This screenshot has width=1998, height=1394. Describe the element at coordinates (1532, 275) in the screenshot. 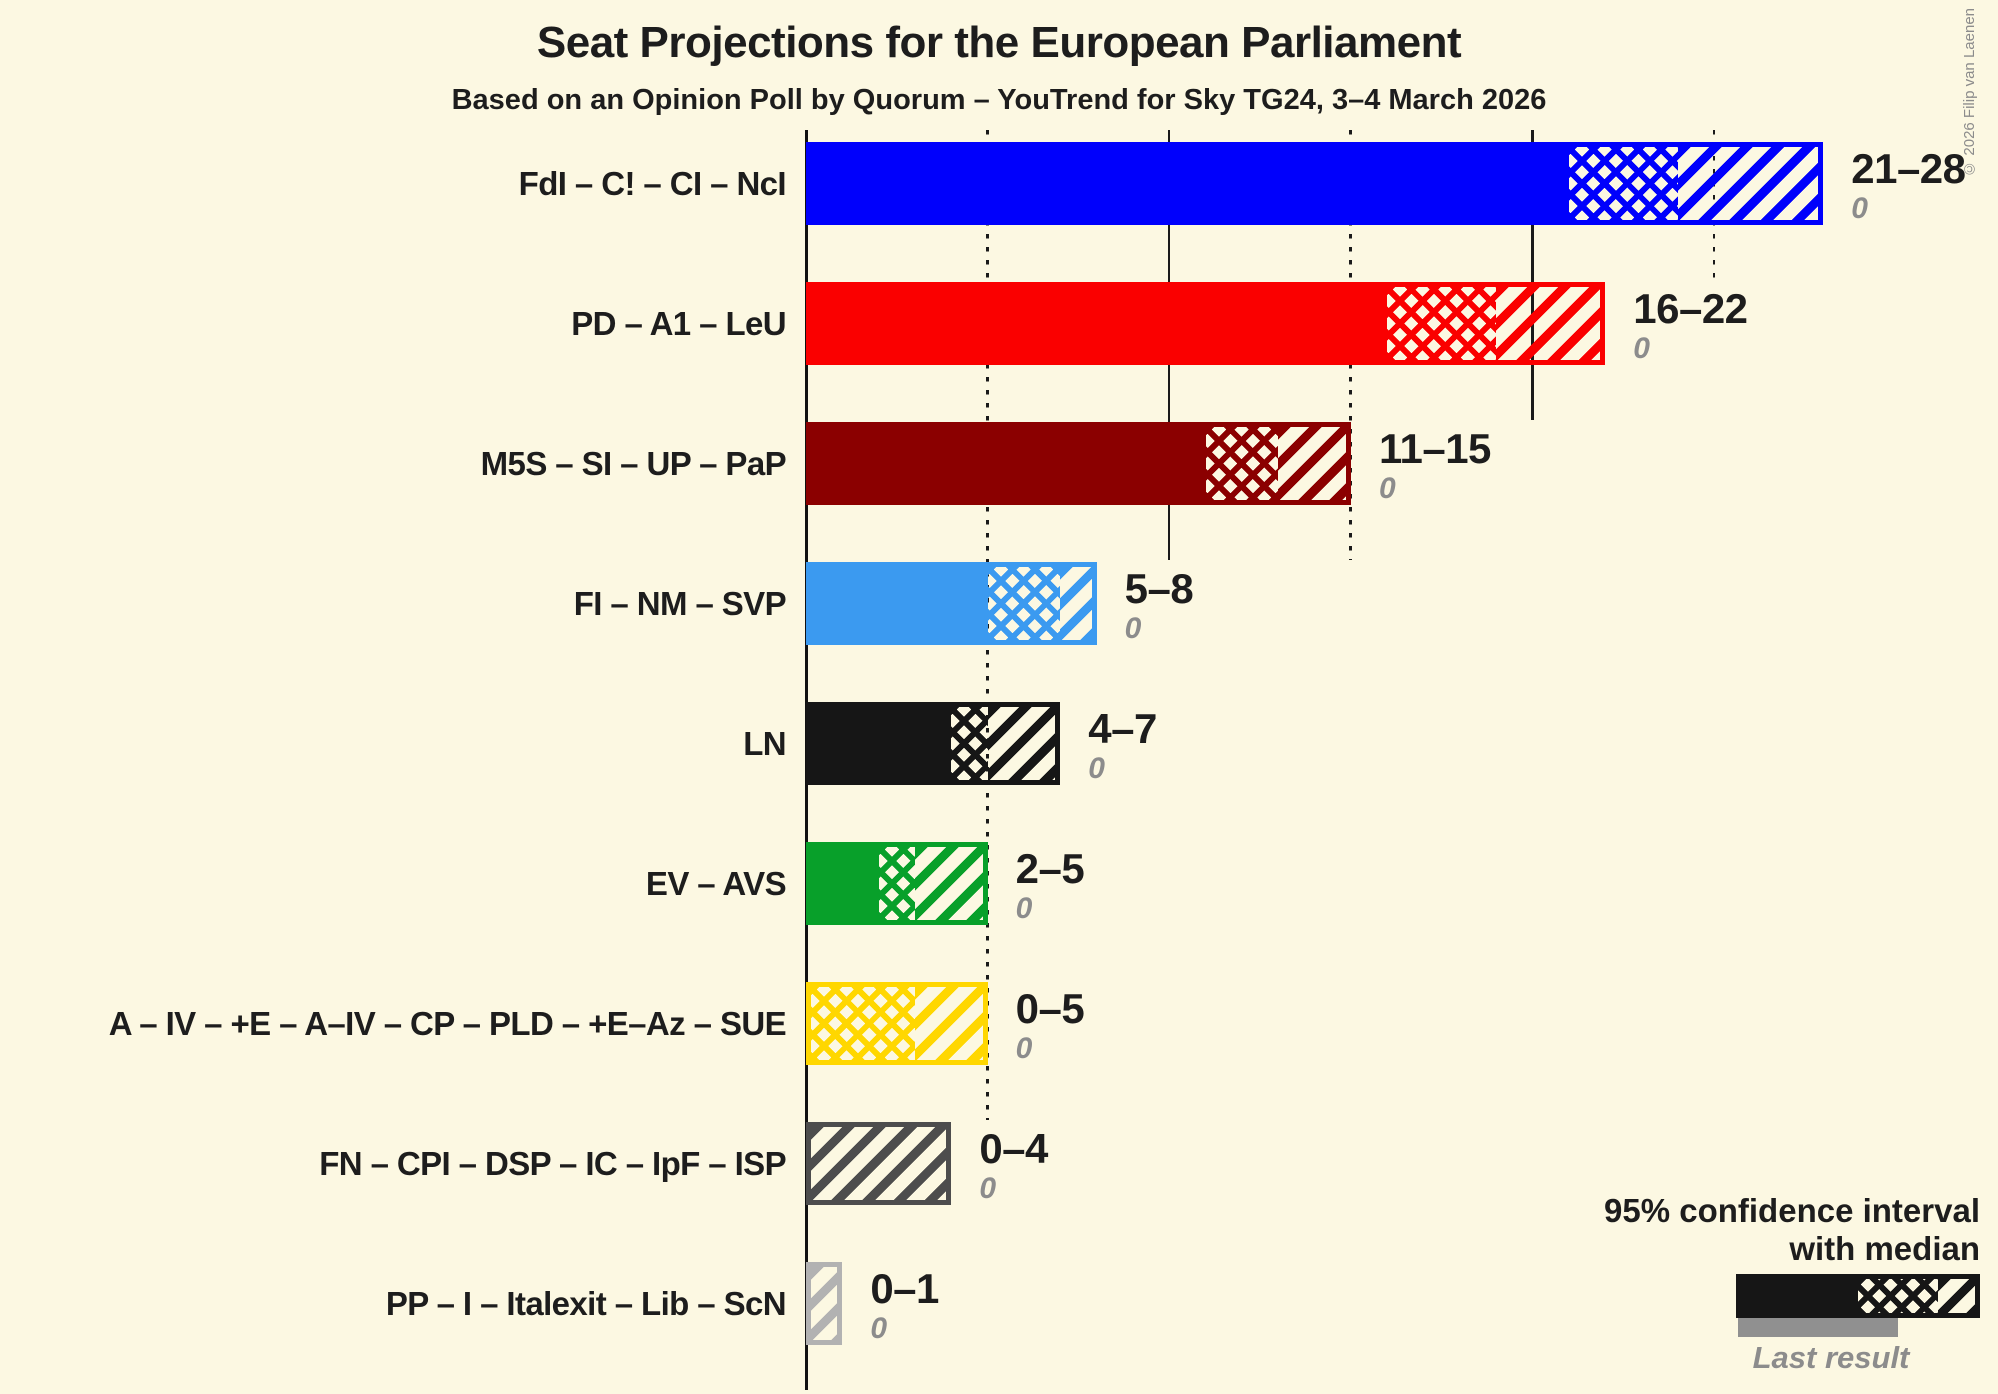

I see `solid-gridline` at that location.